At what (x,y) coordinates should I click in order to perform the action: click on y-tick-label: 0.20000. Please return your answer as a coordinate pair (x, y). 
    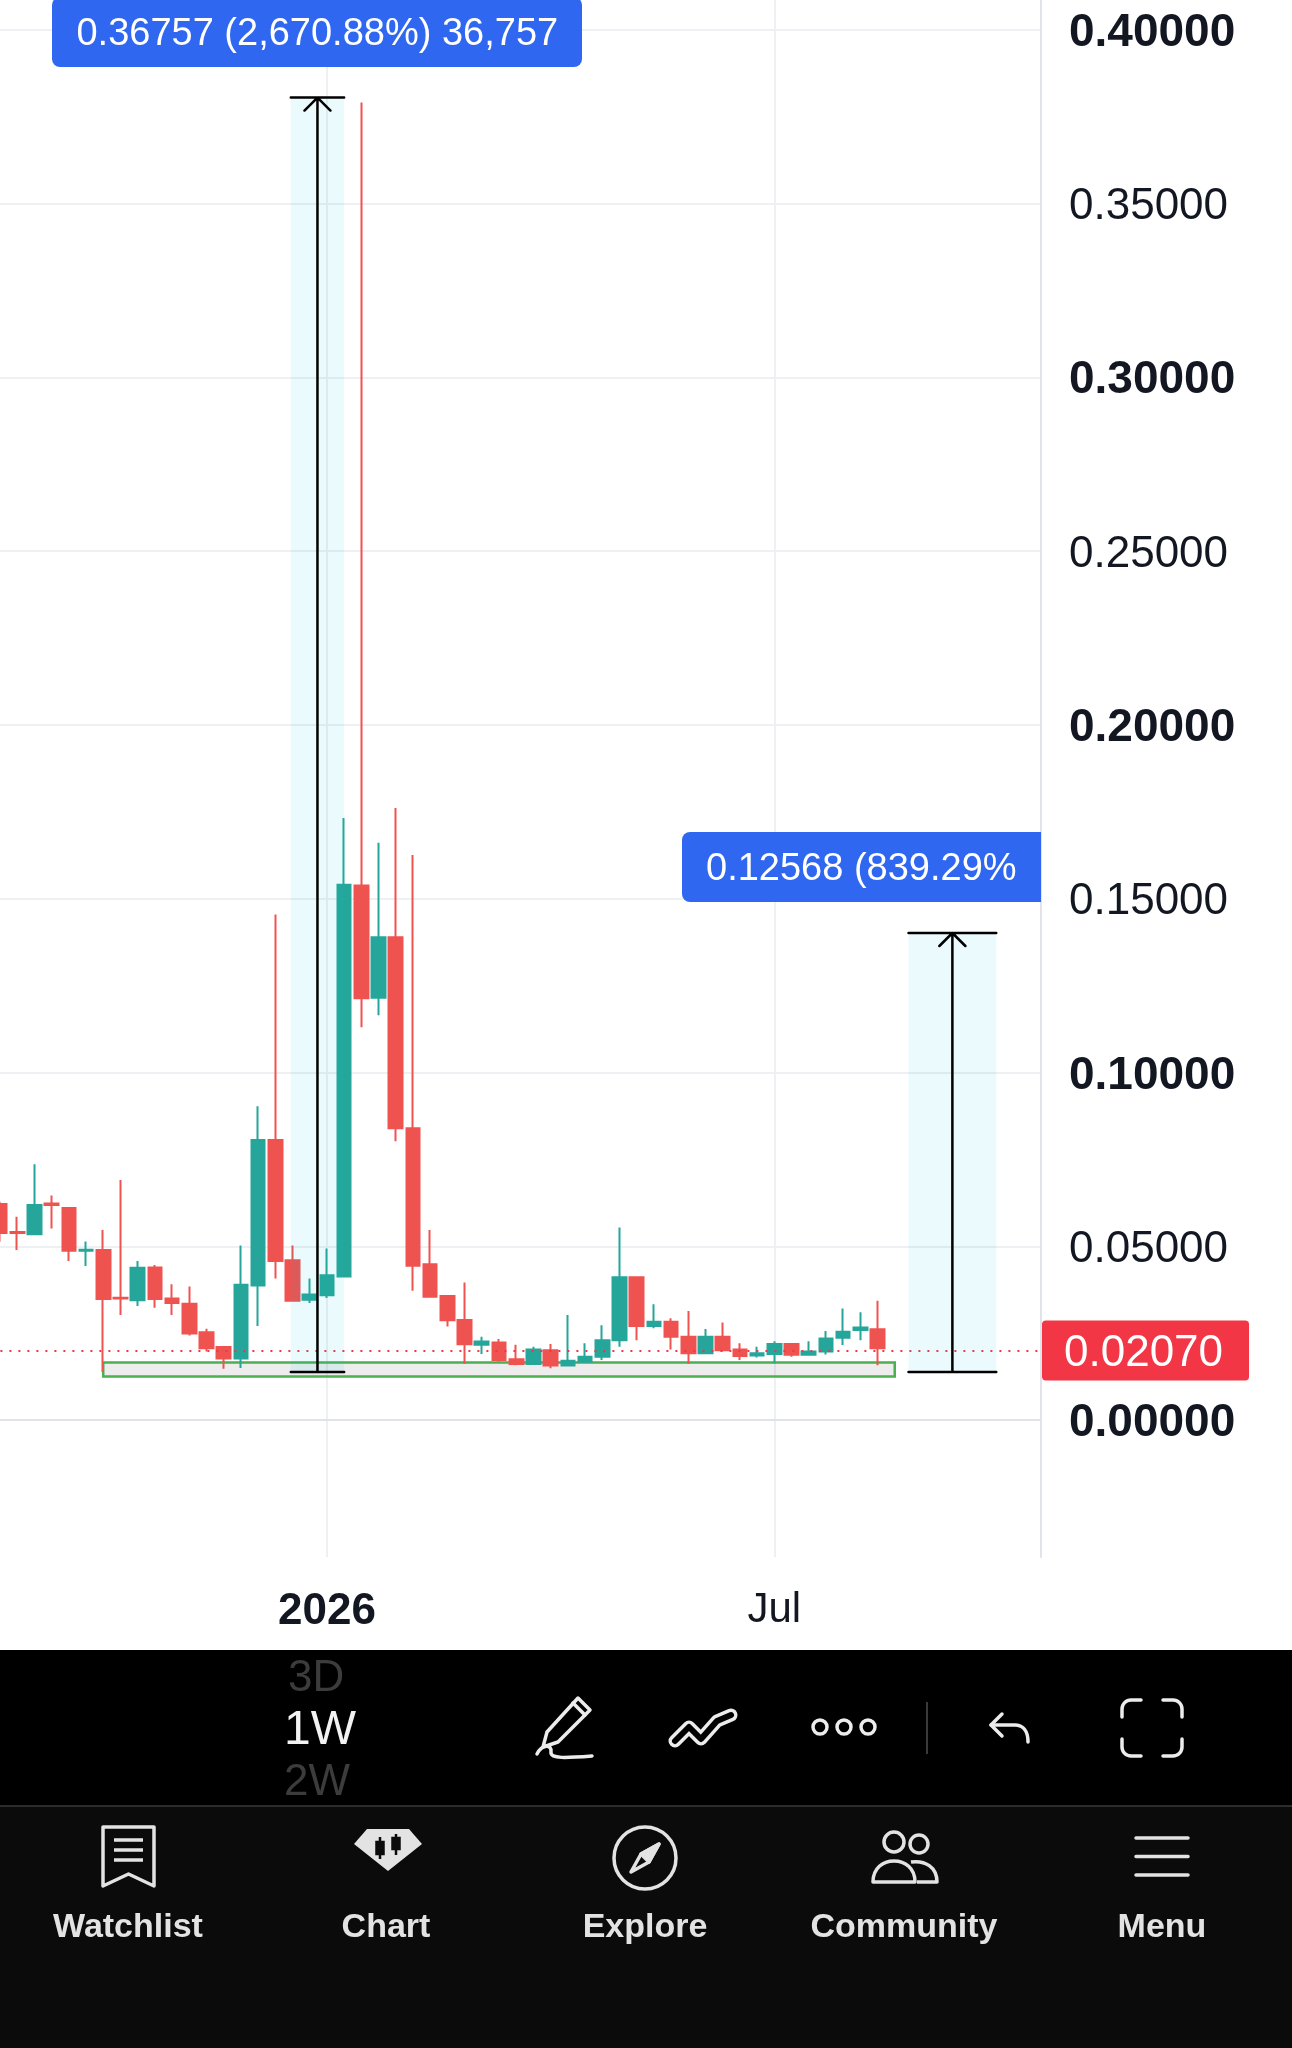
    Looking at the image, I should click on (1152, 724).